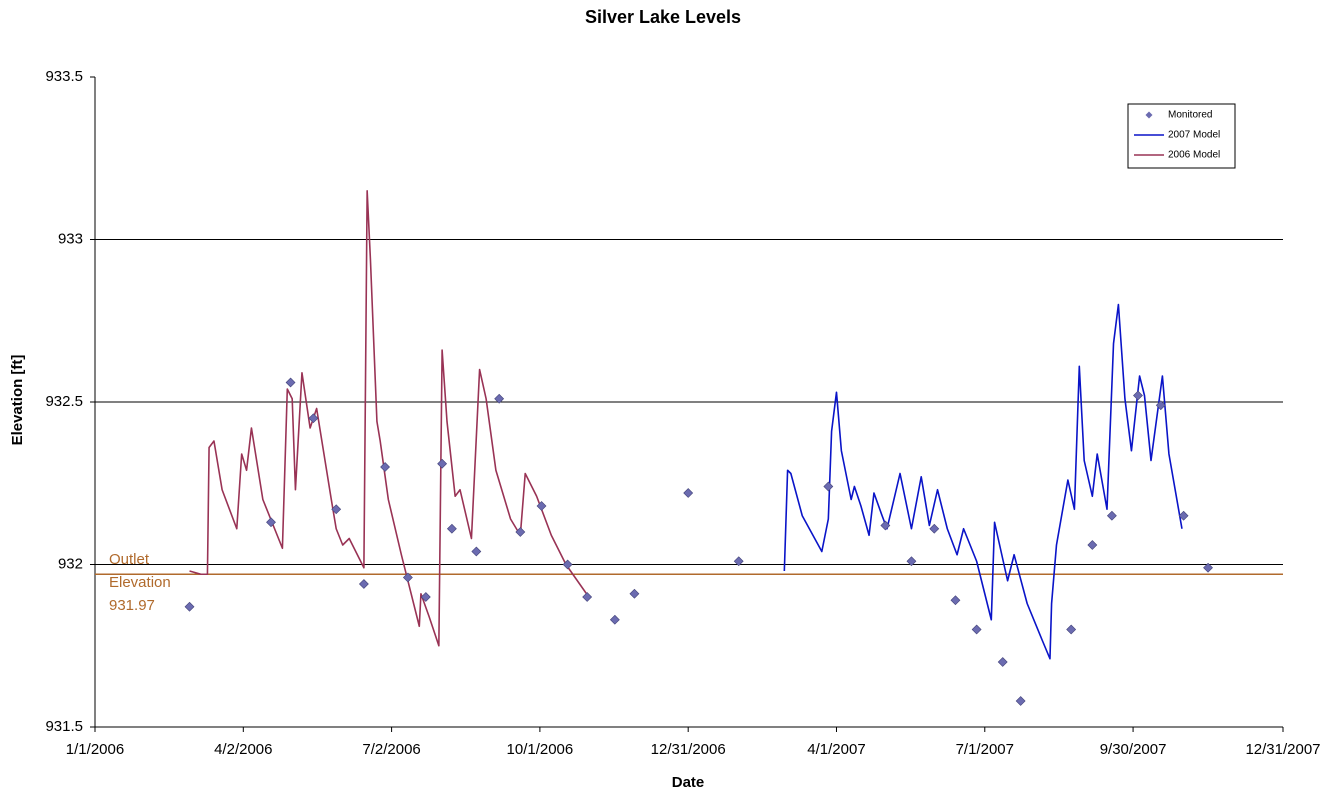  I want to click on x-tick-label: 12/31/2007, so click(1282, 749).